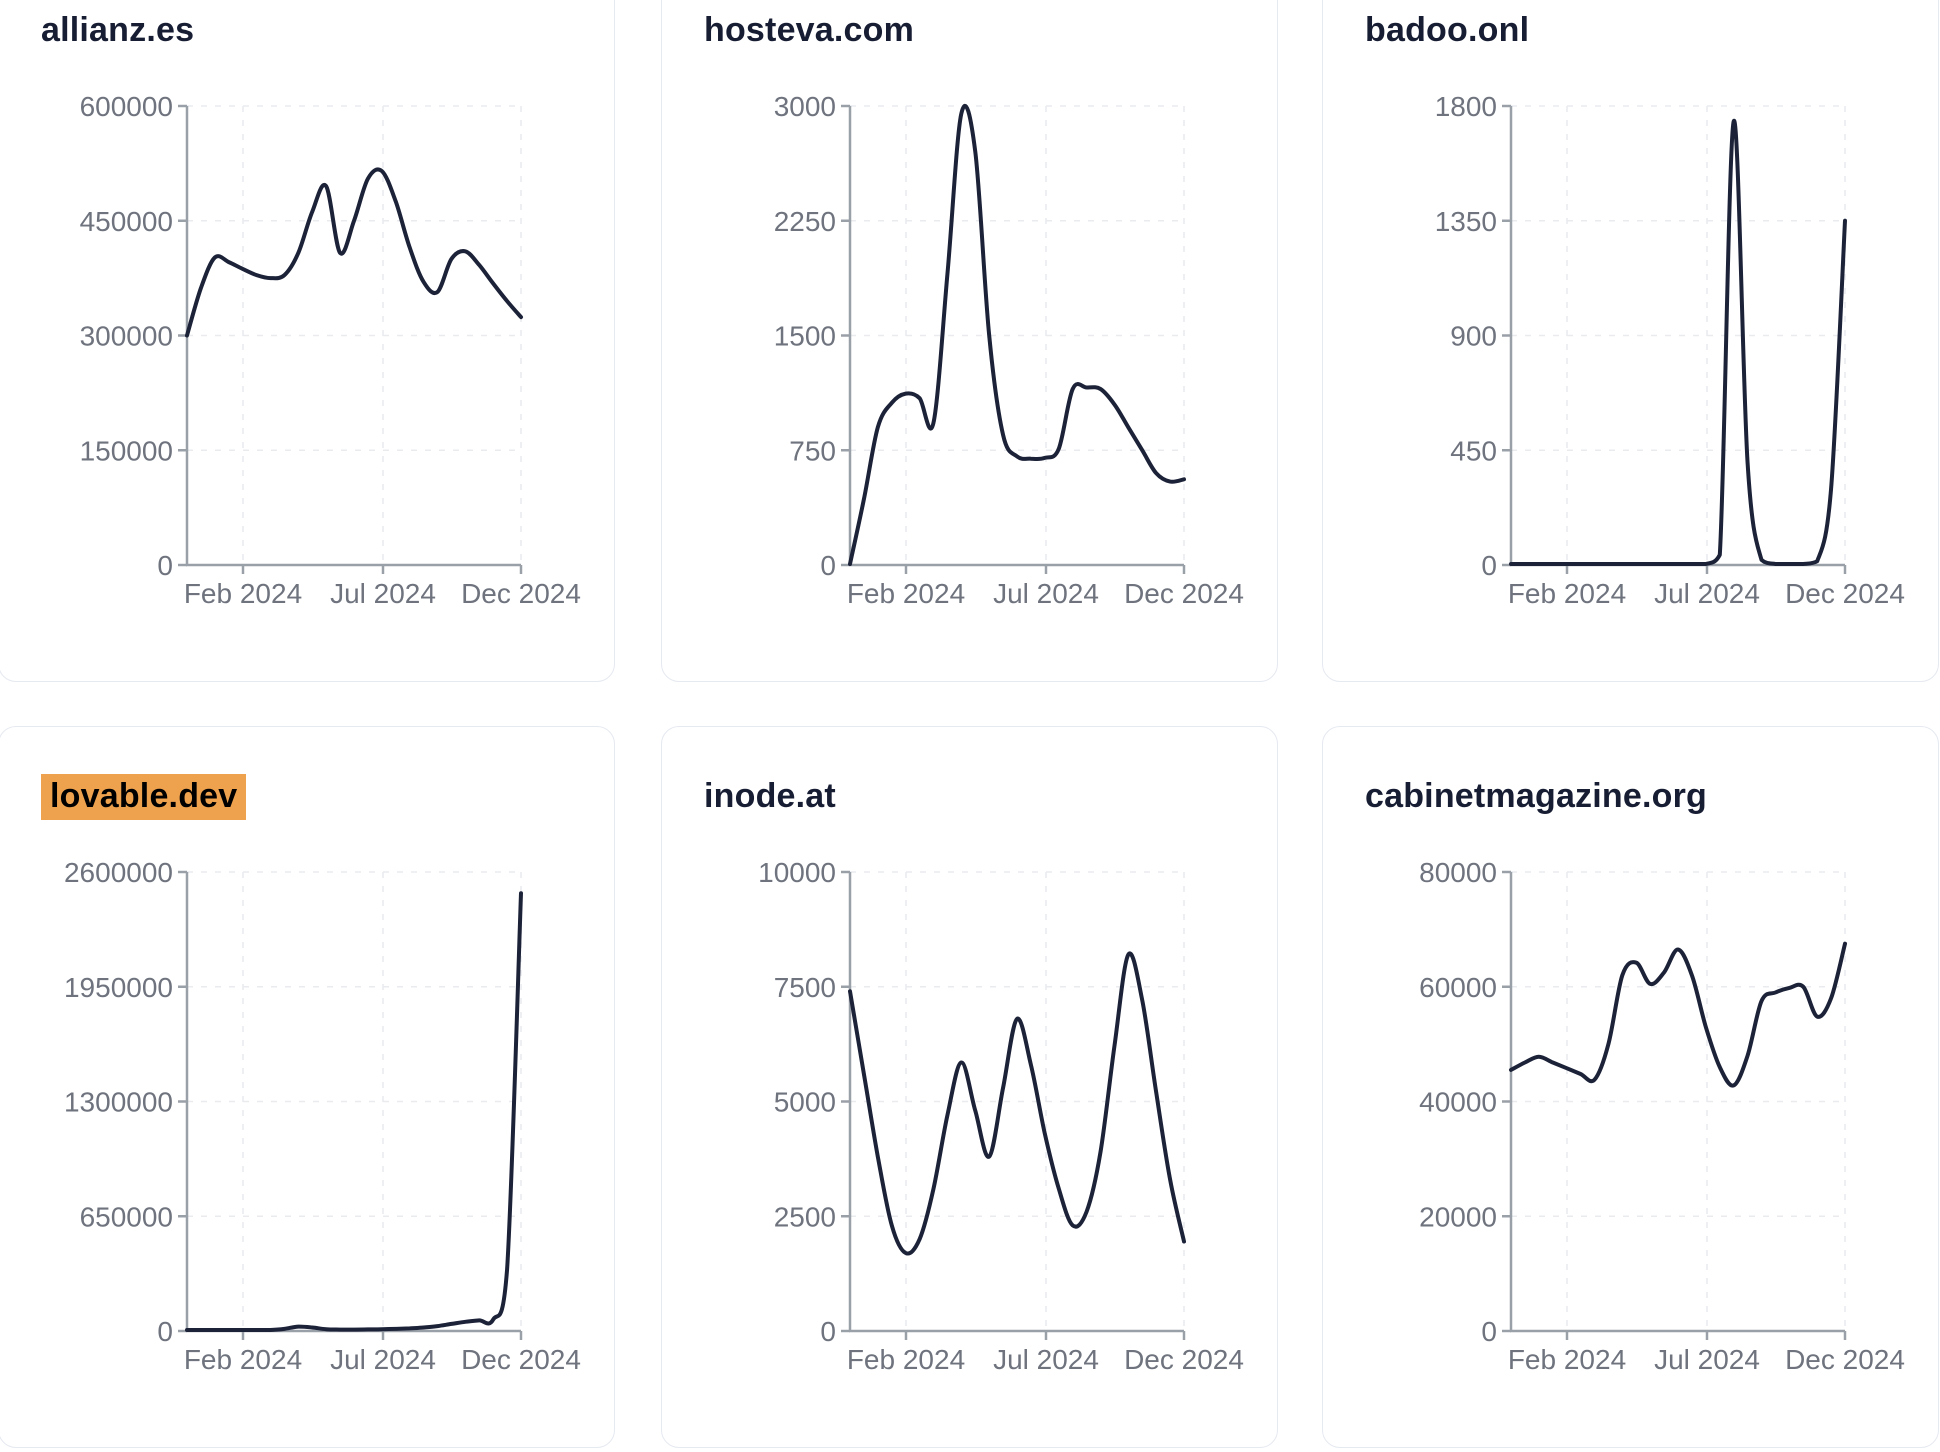 The image size is (1940, 1452). I want to click on svg-text: 7500, so click(805, 987).